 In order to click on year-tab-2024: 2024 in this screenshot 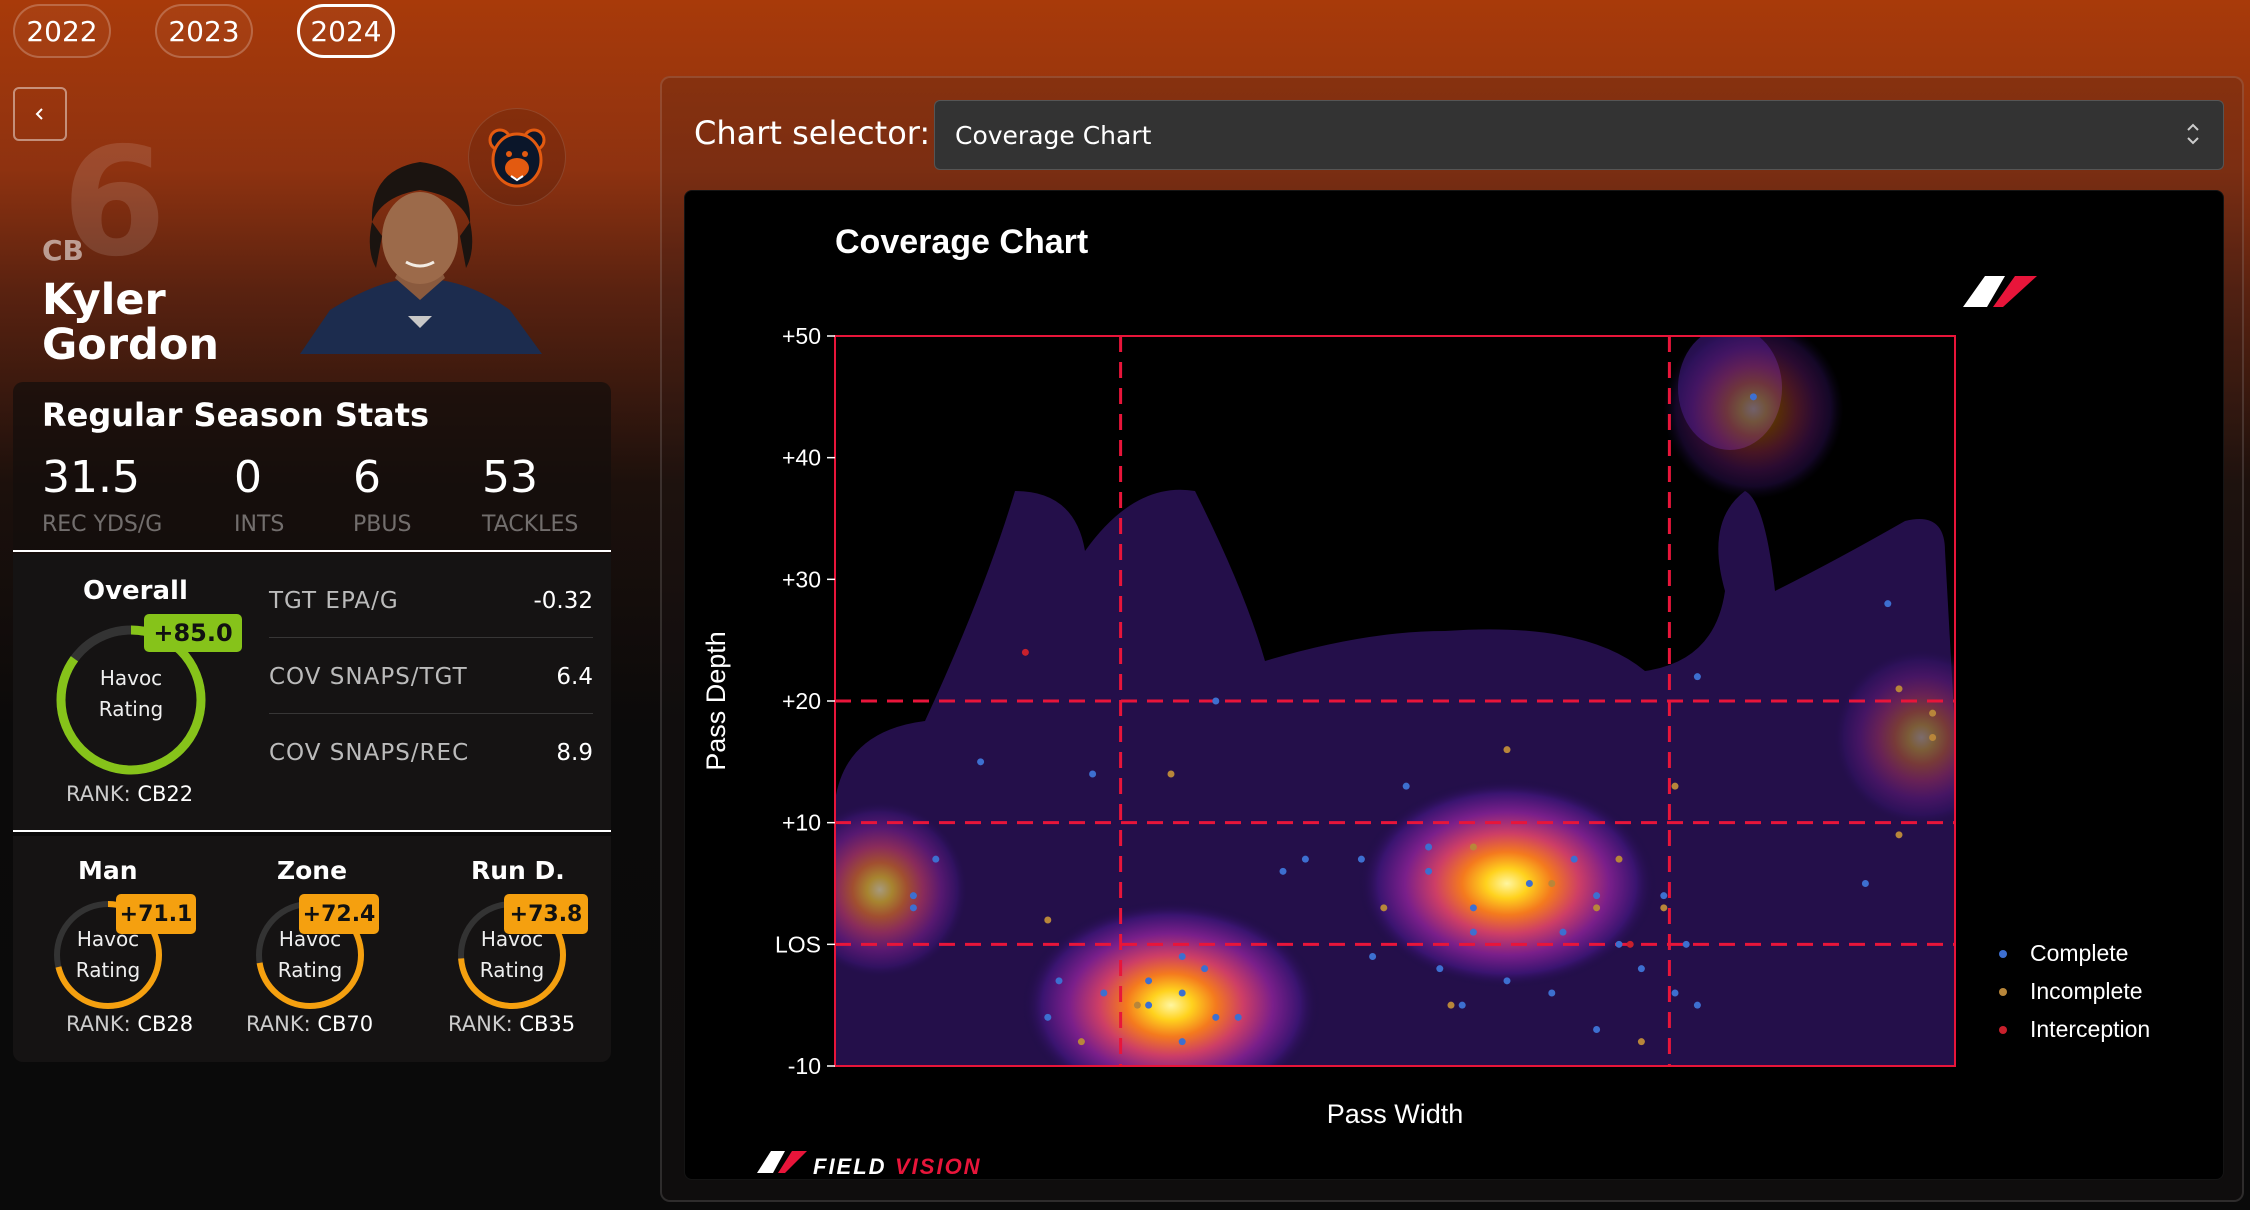, I will do `click(346, 31)`.